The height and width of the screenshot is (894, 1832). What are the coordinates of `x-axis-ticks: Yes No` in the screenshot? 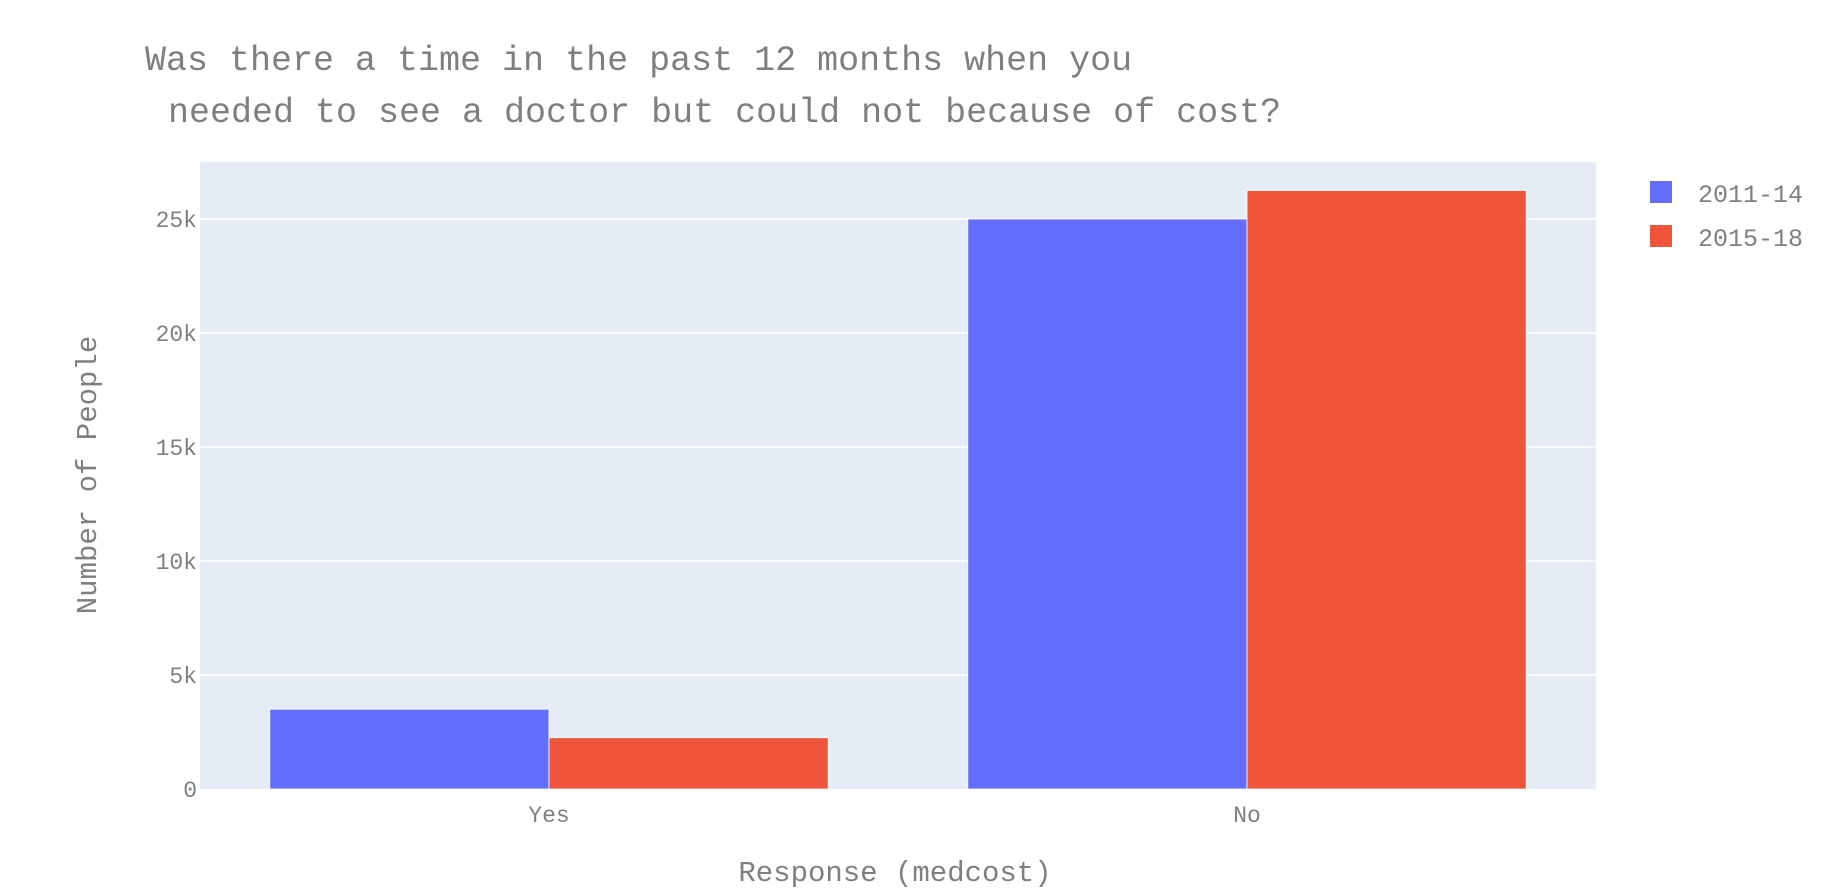 It's located at (894, 816).